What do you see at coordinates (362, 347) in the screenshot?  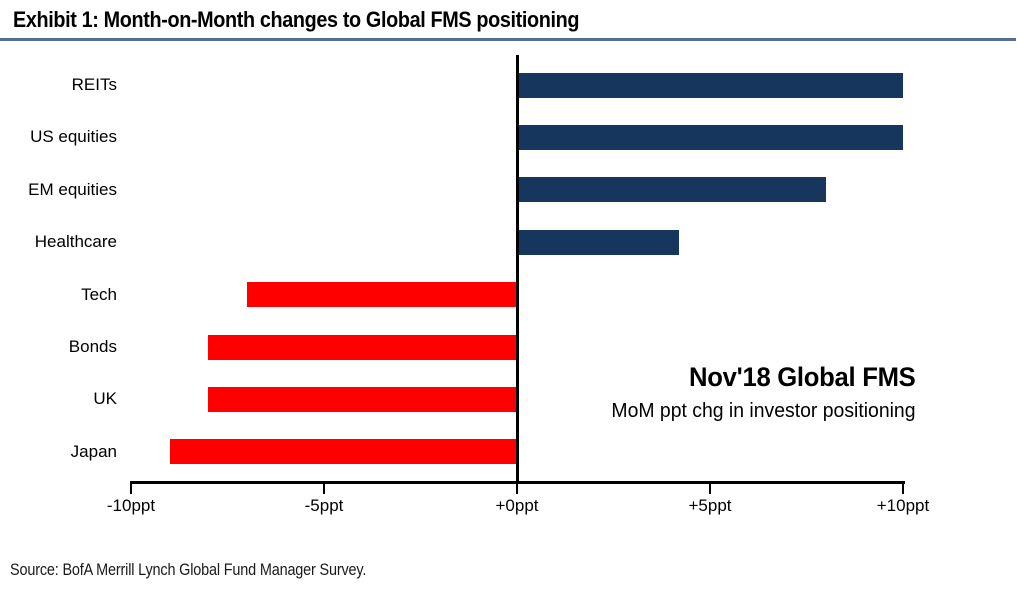 I see `bar-bonds` at bounding box center [362, 347].